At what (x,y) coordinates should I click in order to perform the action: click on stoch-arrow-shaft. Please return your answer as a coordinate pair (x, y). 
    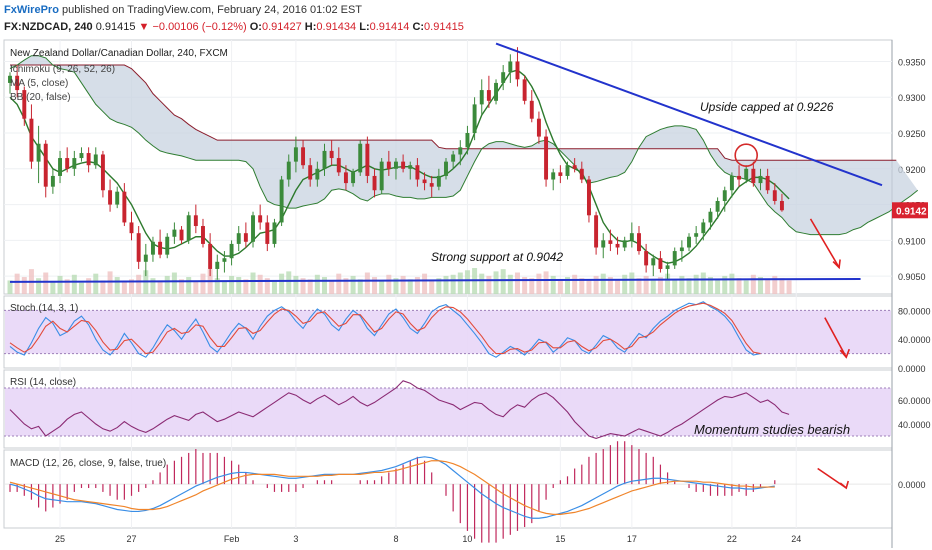
    Looking at the image, I should click on (835, 337).